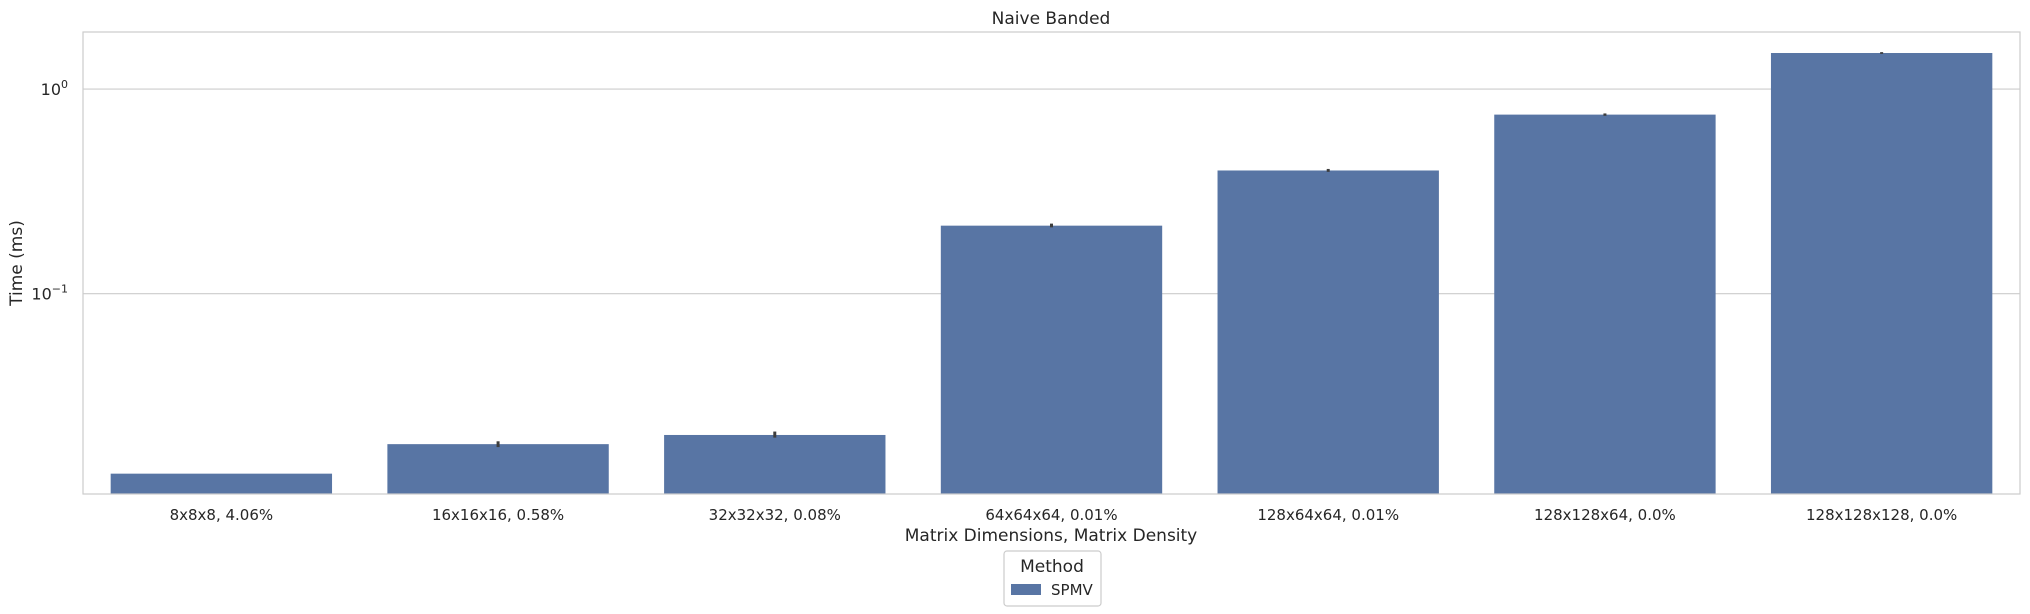 This screenshot has width=2030, height=614. I want to click on y-tick-label: 10⁻¹, so click(49, 293).